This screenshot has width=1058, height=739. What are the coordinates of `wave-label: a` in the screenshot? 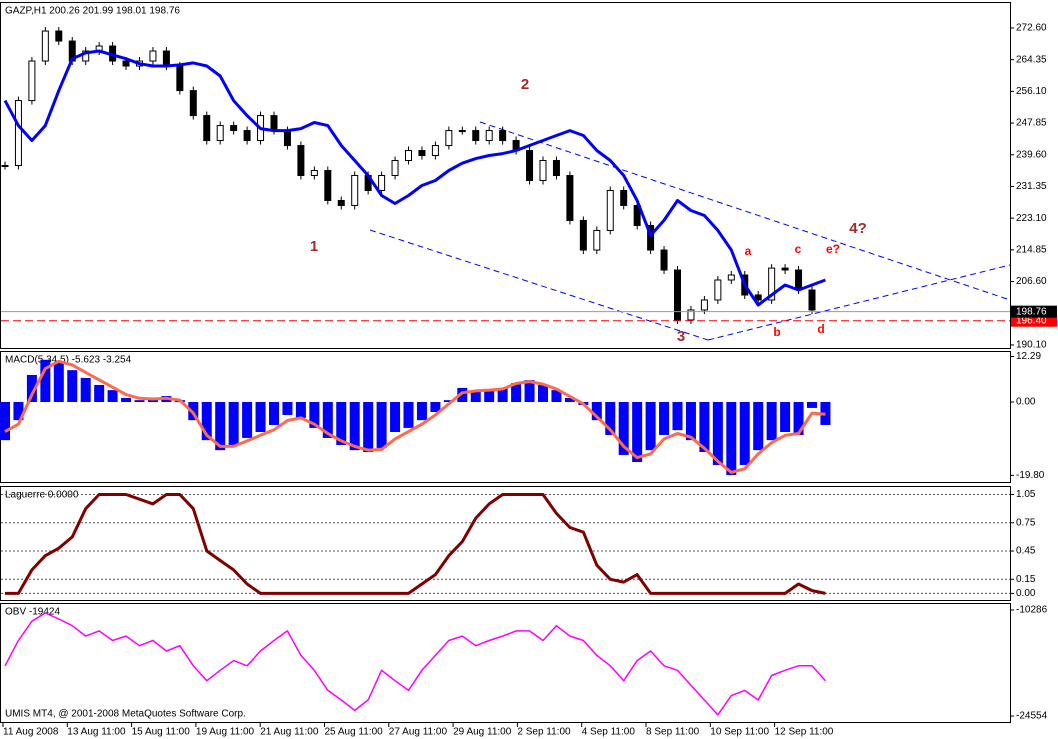 It's located at (748, 251).